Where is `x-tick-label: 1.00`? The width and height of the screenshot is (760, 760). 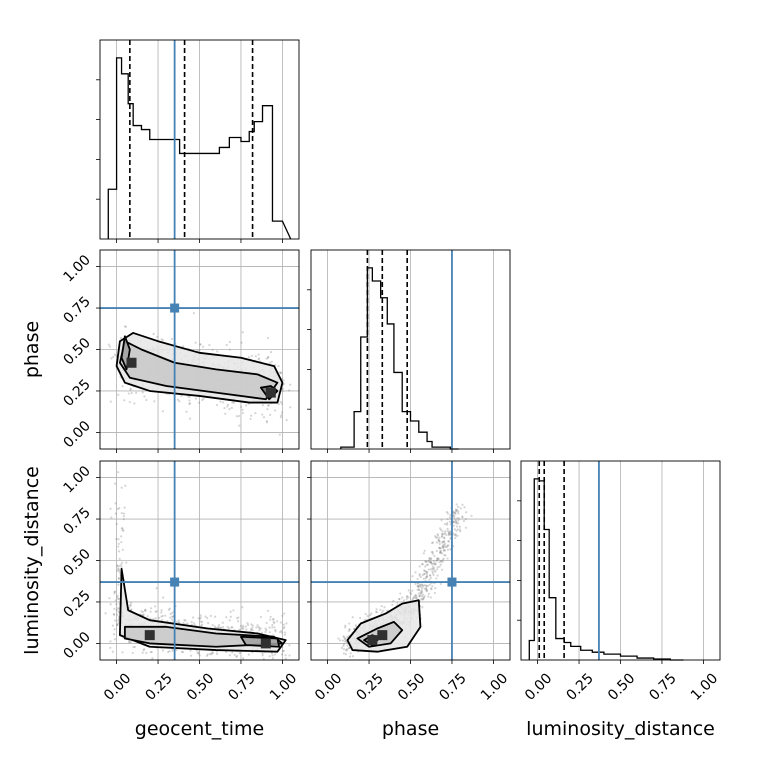 x-tick-label: 1.00 is located at coordinates (494, 686).